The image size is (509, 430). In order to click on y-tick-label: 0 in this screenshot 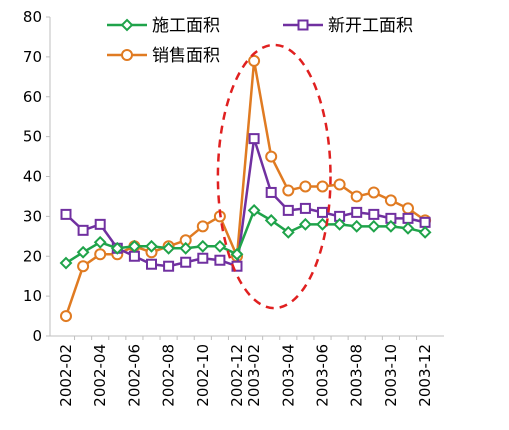, I will do `click(37, 336)`.